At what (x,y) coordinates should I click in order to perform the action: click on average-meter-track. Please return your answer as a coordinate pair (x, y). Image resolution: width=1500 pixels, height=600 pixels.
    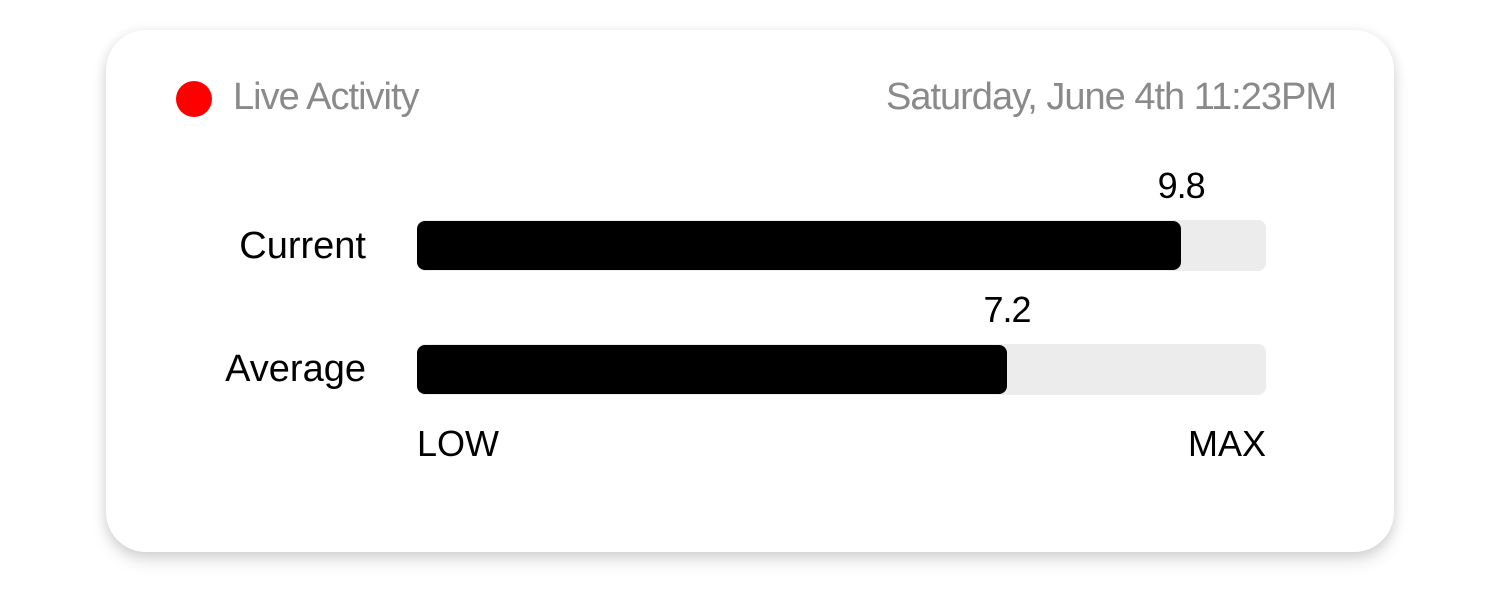
    Looking at the image, I should click on (841, 369).